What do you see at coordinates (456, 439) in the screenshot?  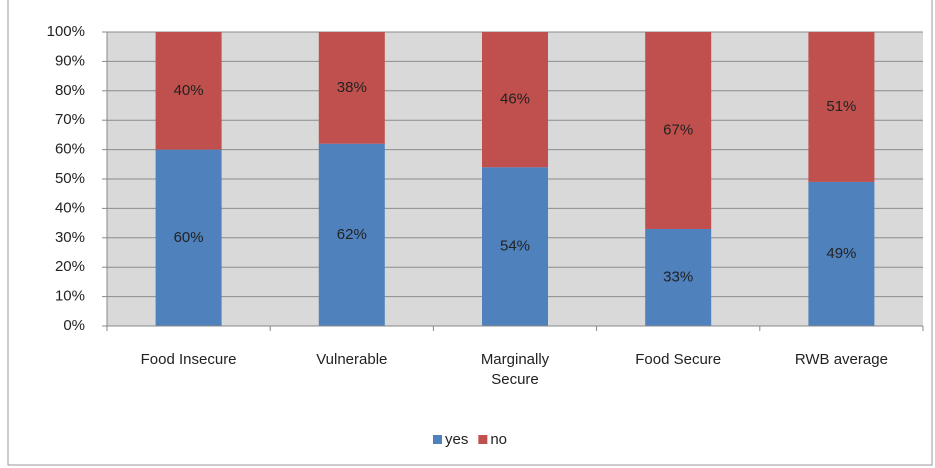 I see `legend-label: yes` at bounding box center [456, 439].